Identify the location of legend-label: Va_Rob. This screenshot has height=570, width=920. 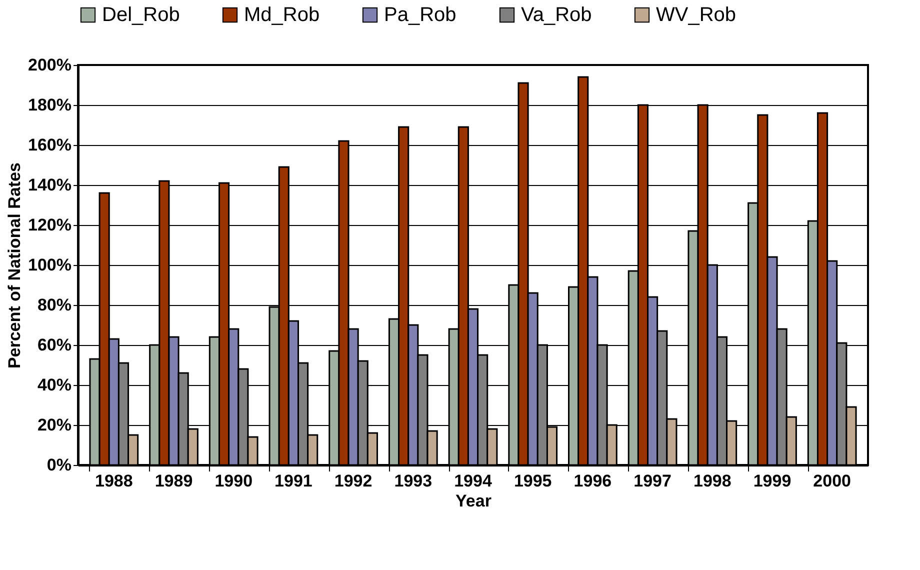
(556, 15).